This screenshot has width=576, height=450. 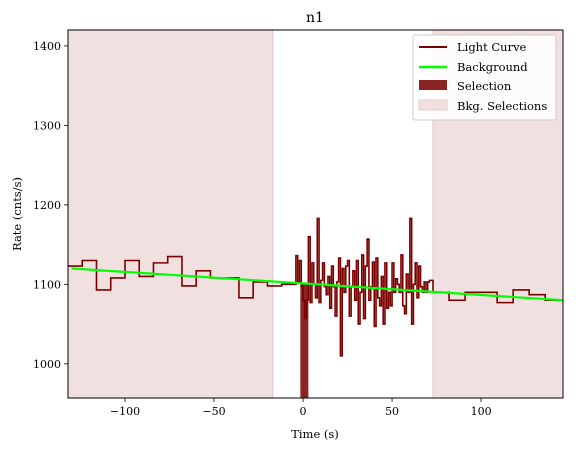 What do you see at coordinates (317, 284) in the screenshot?
I see `background-fit-line` at bounding box center [317, 284].